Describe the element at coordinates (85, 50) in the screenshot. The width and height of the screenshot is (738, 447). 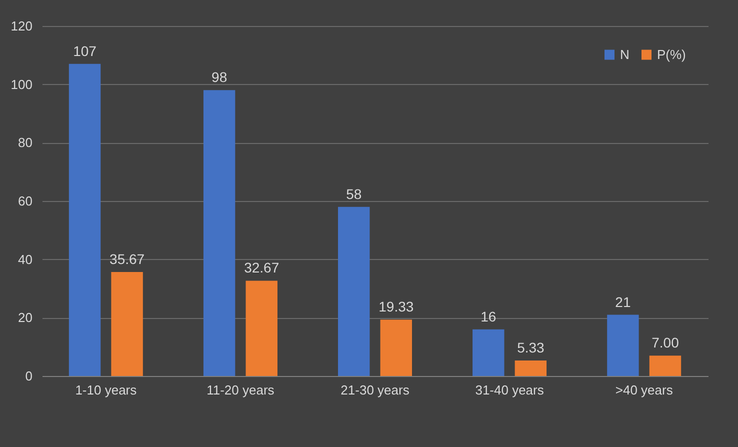
I see `data-label: 107` at that location.